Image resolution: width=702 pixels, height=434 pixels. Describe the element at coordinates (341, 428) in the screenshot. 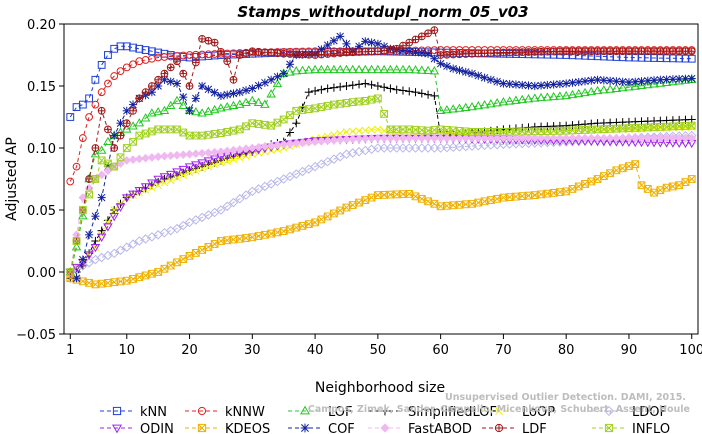

I see `legend-label: COF` at that location.